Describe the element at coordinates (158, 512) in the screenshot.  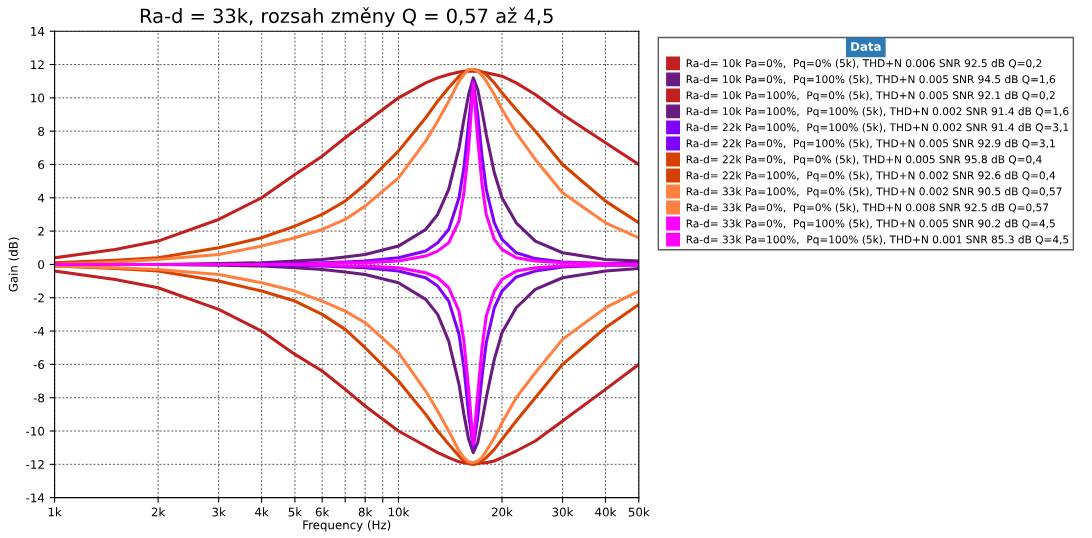
I see `x-tick-label: 2k` at that location.